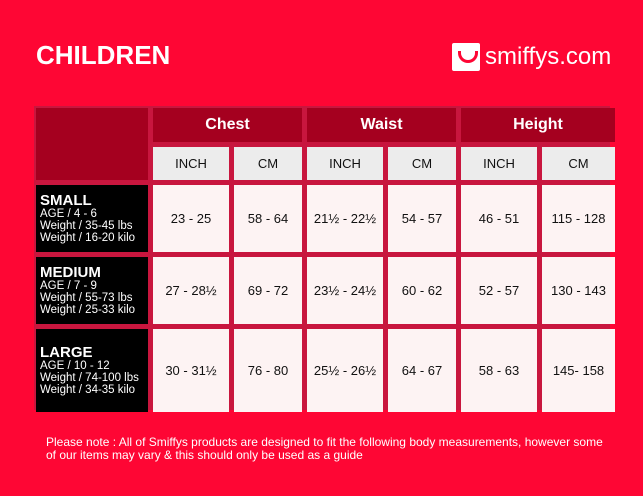 The height and width of the screenshot is (496, 643). I want to click on size-detail: Weight / 34-35 kilo, so click(88, 389).